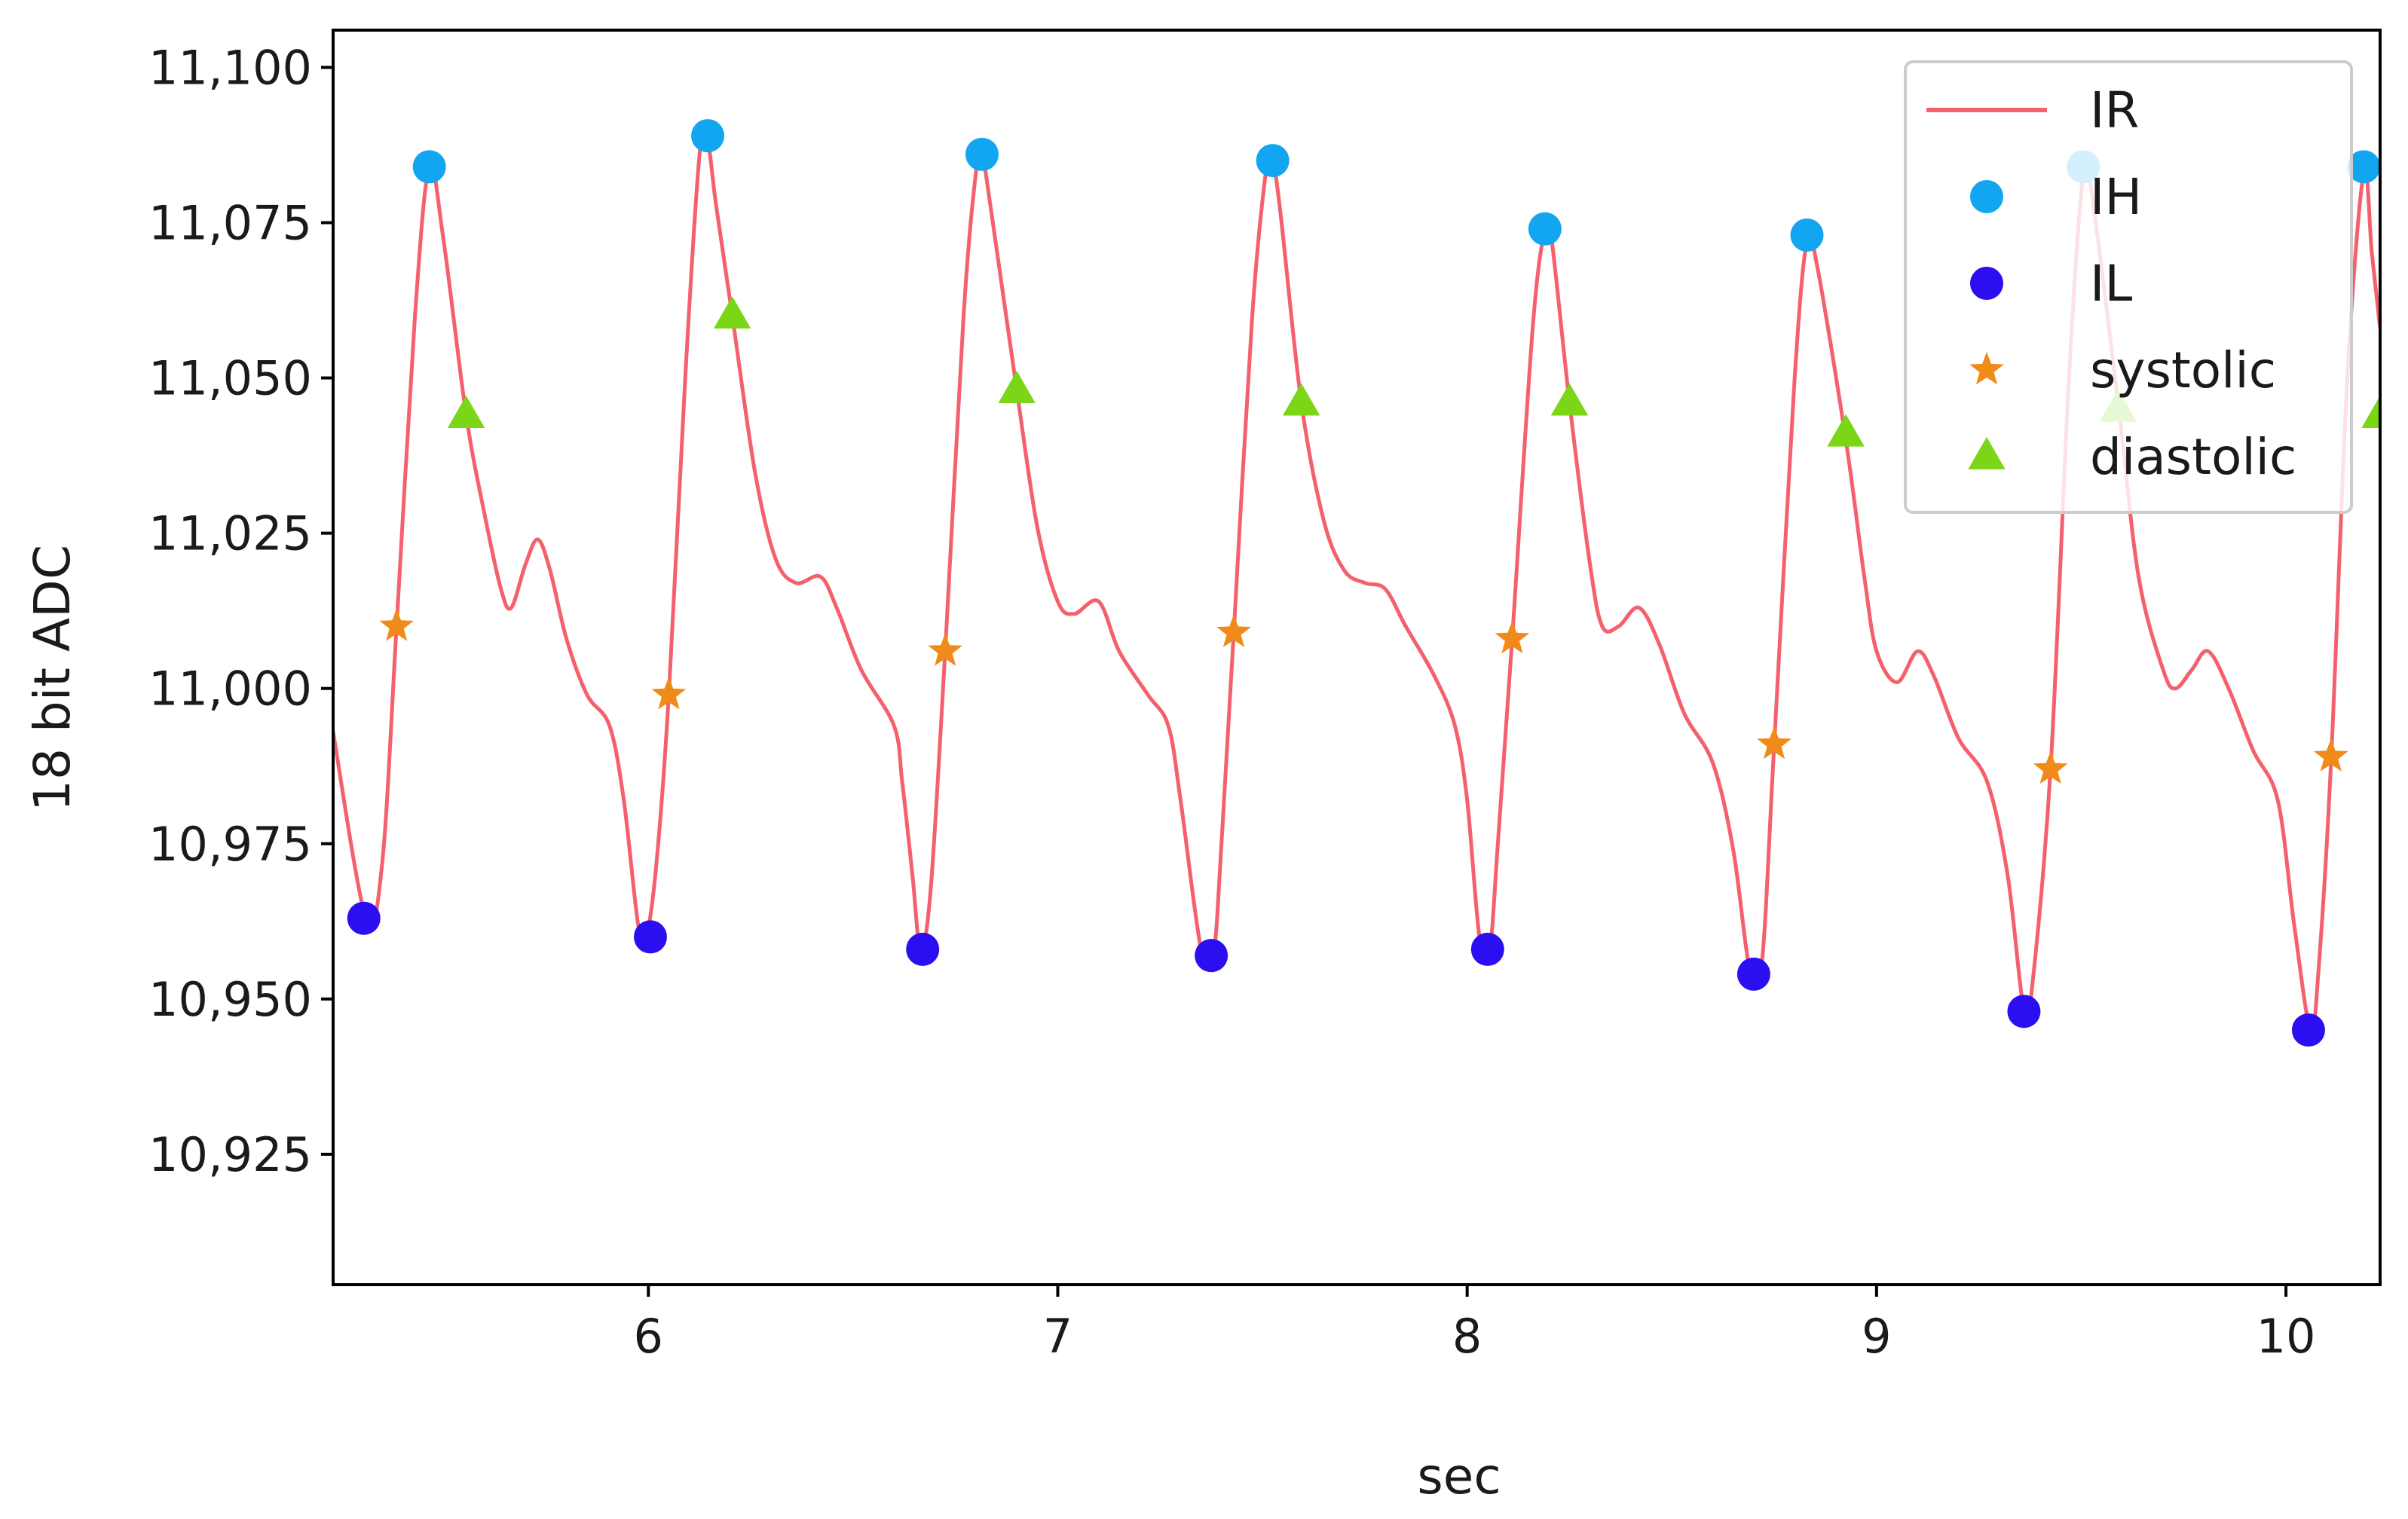  Describe the element at coordinates (648, 1336) in the screenshot. I see `x-tick-label: 6` at that location.